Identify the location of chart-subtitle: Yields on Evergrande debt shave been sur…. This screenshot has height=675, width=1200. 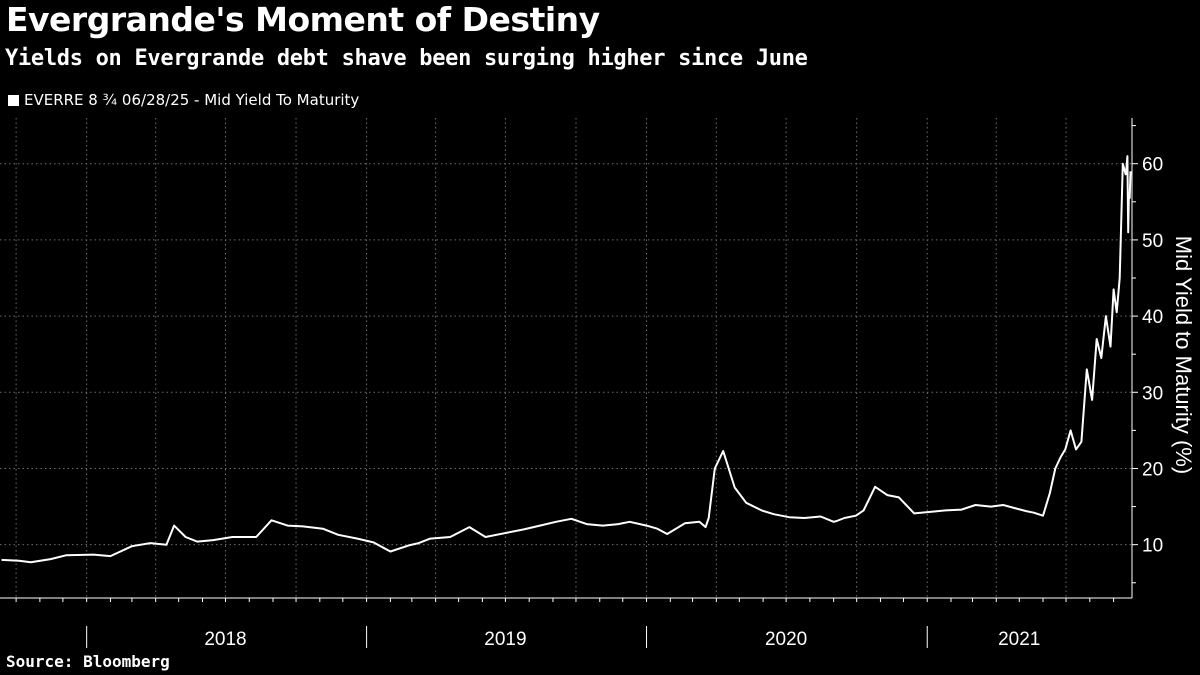
(406, 58).